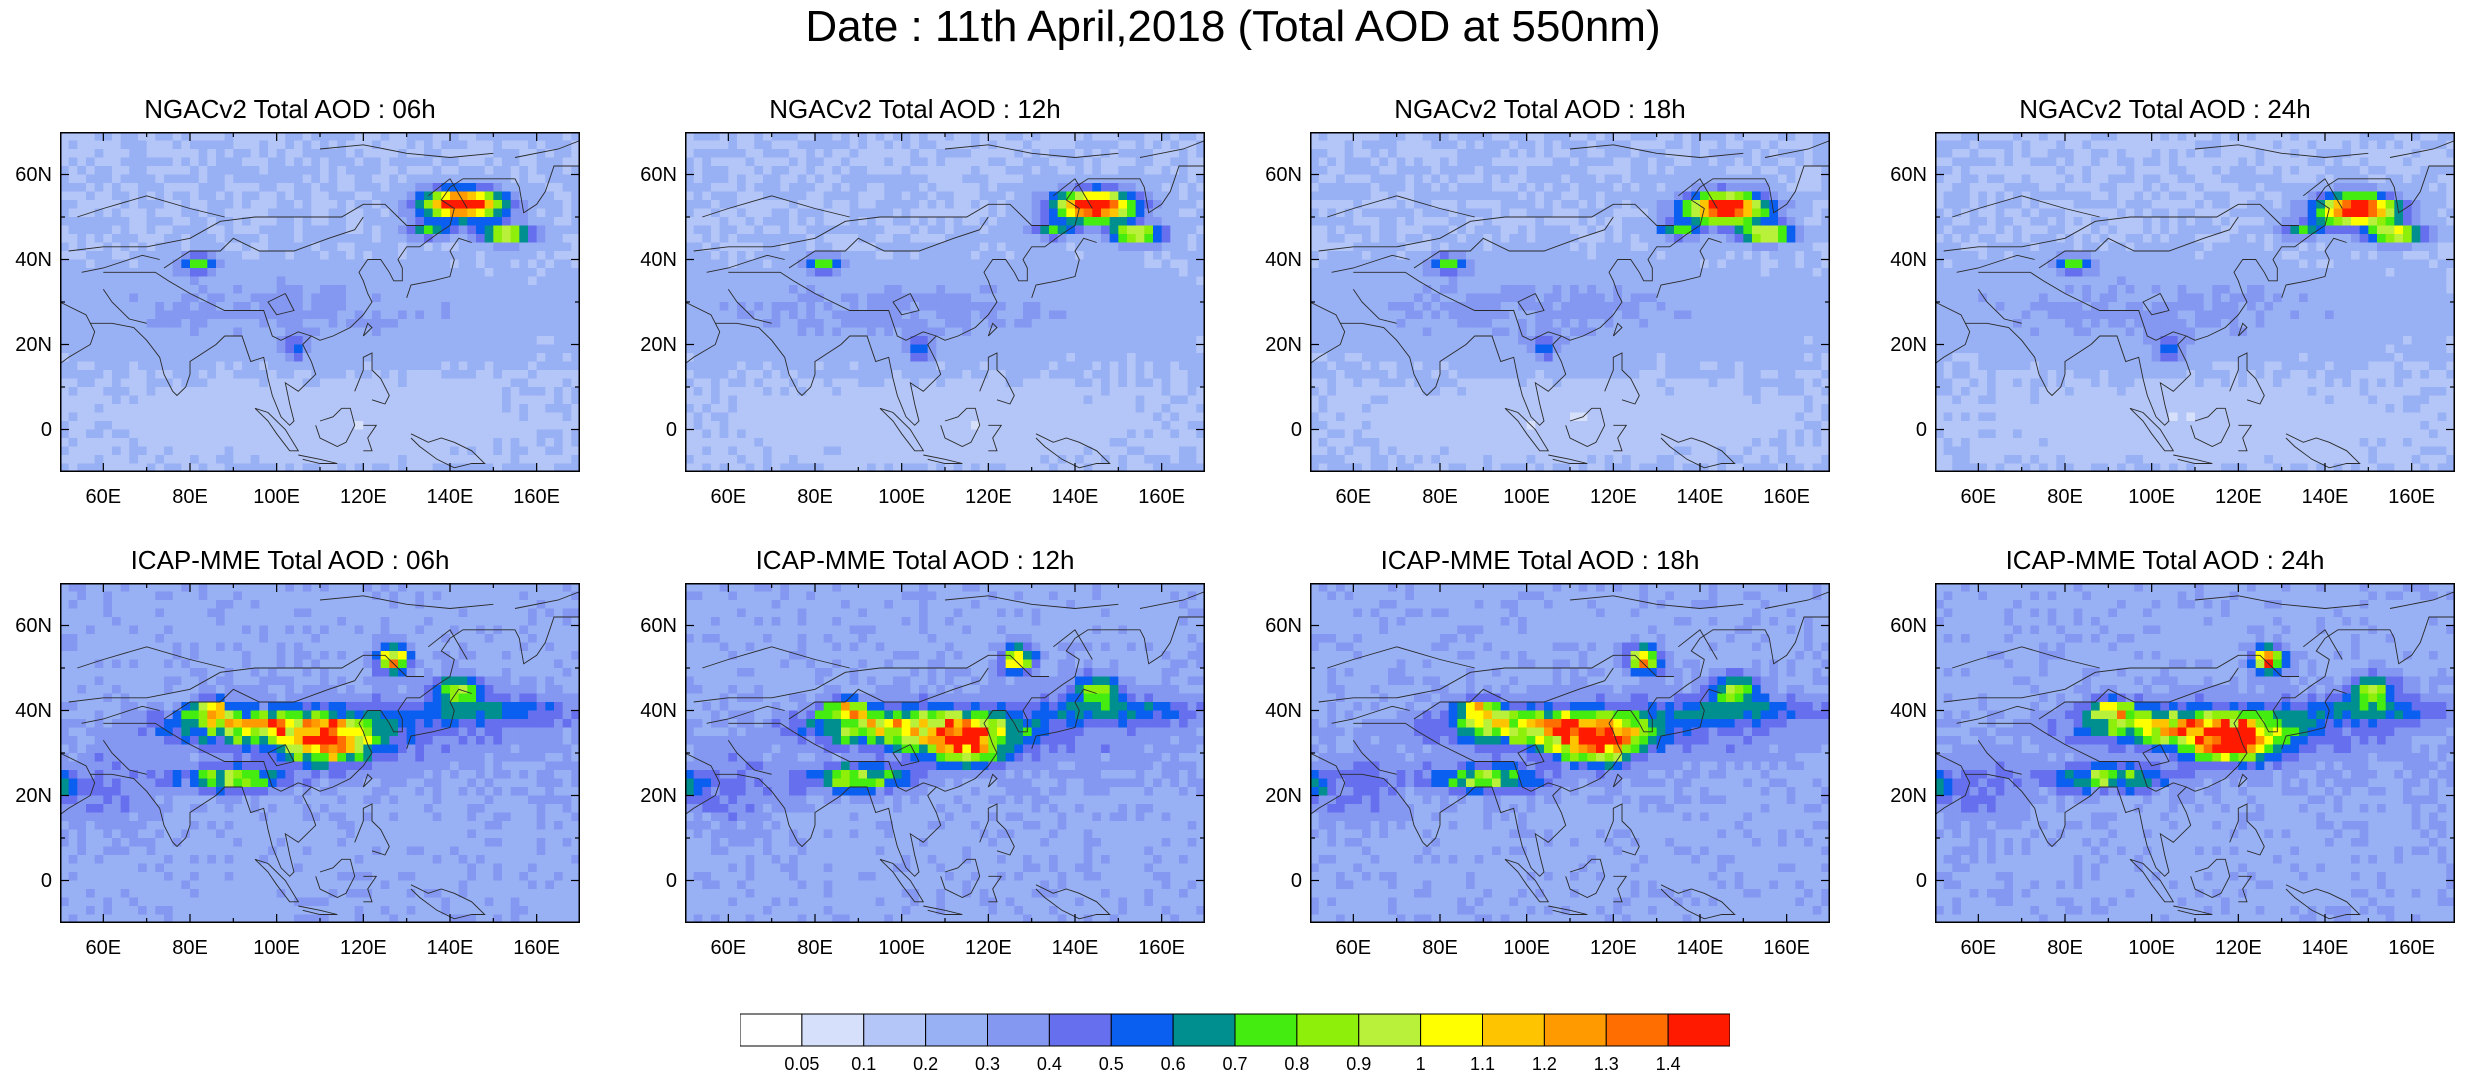 The width and height of the screenshot is (2466, 1074). I want to click on colorbar, so click(1235, 1030).